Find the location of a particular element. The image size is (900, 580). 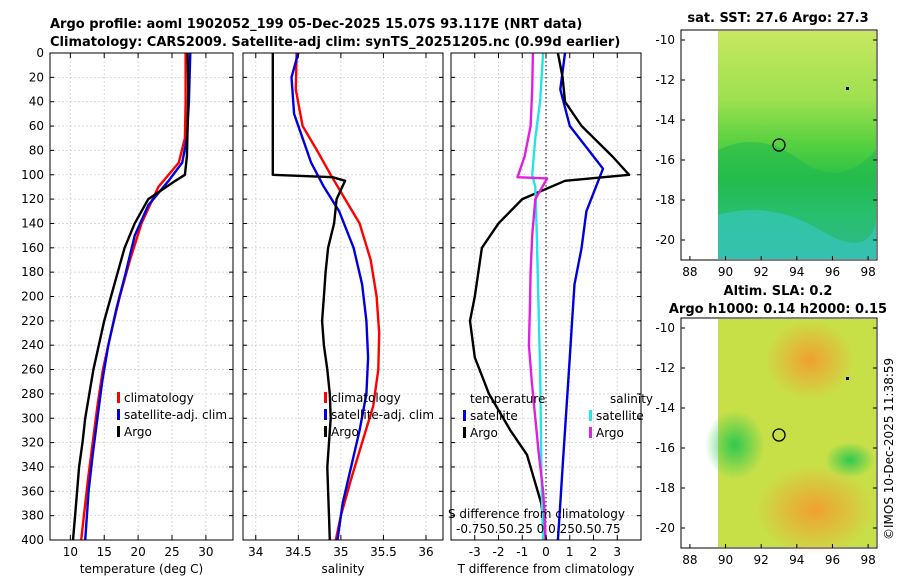

y-tick-label: 200 is located at coordinates (32, 297).